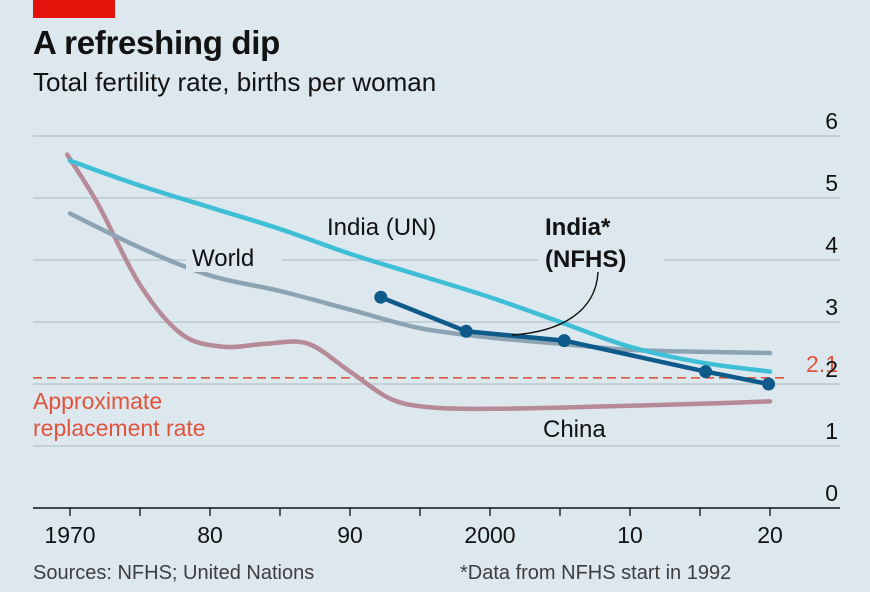 This screenshot has height=592, width=870. Describe the element at coordinates (831, 369) in the screenshot. I see `y-tick-label: 2` at that location.